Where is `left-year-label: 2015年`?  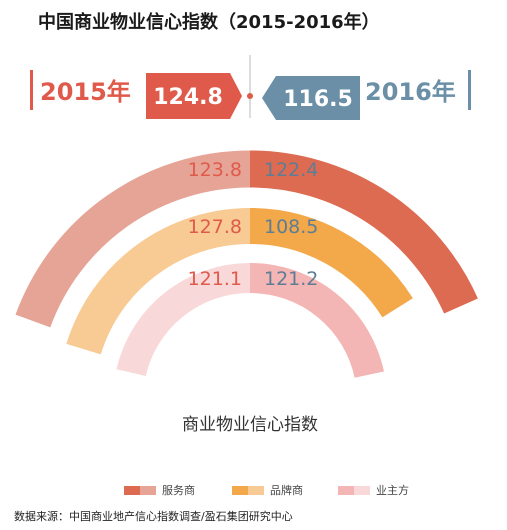 left-year-label: 2015年 is located at coordinates (85, 92).